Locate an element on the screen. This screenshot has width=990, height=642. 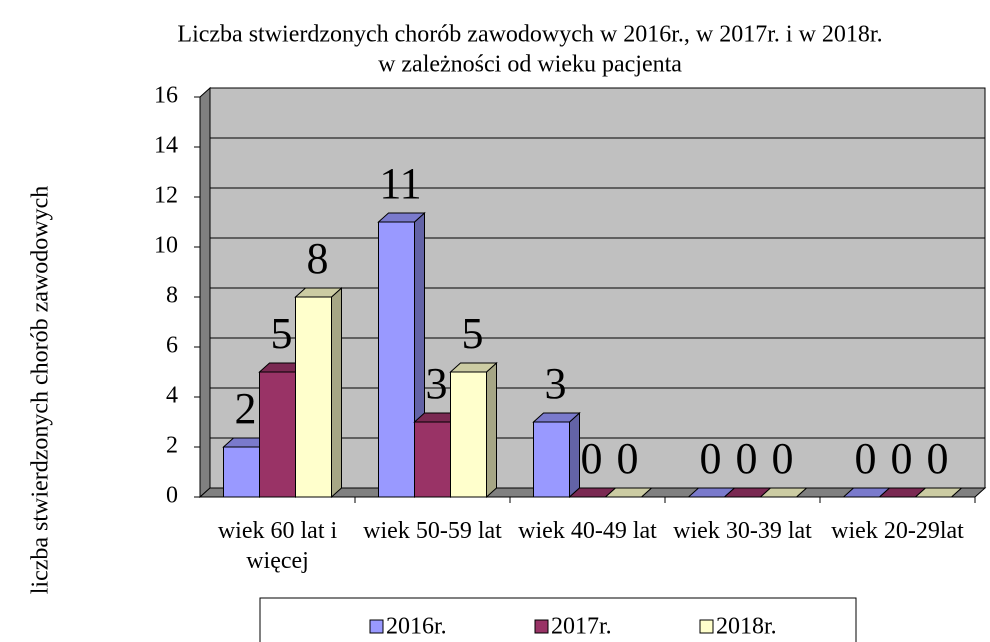
x-tick-label: wiek 40-49 lat is located at coordinates (587, 531).